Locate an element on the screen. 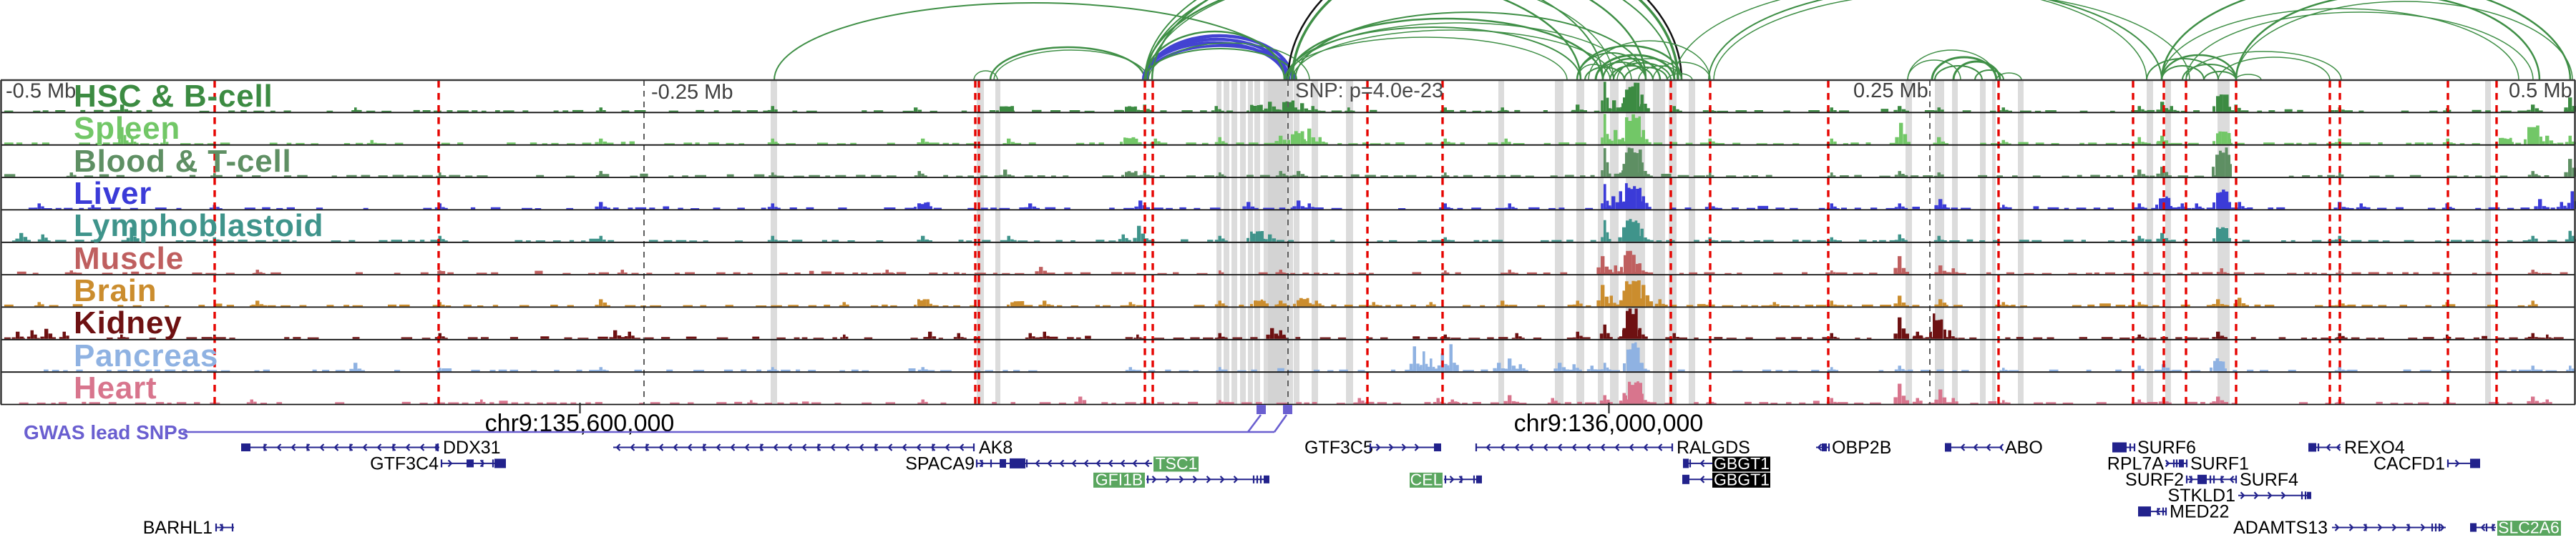 The image size is (2576, 540). svg-text: chr9:136,000,000 is located at coordinates (1609, 423).